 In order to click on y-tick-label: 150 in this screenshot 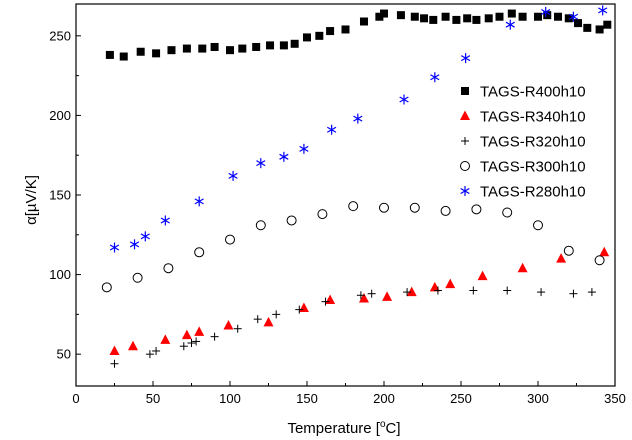, I will do `click(60, 195)`.